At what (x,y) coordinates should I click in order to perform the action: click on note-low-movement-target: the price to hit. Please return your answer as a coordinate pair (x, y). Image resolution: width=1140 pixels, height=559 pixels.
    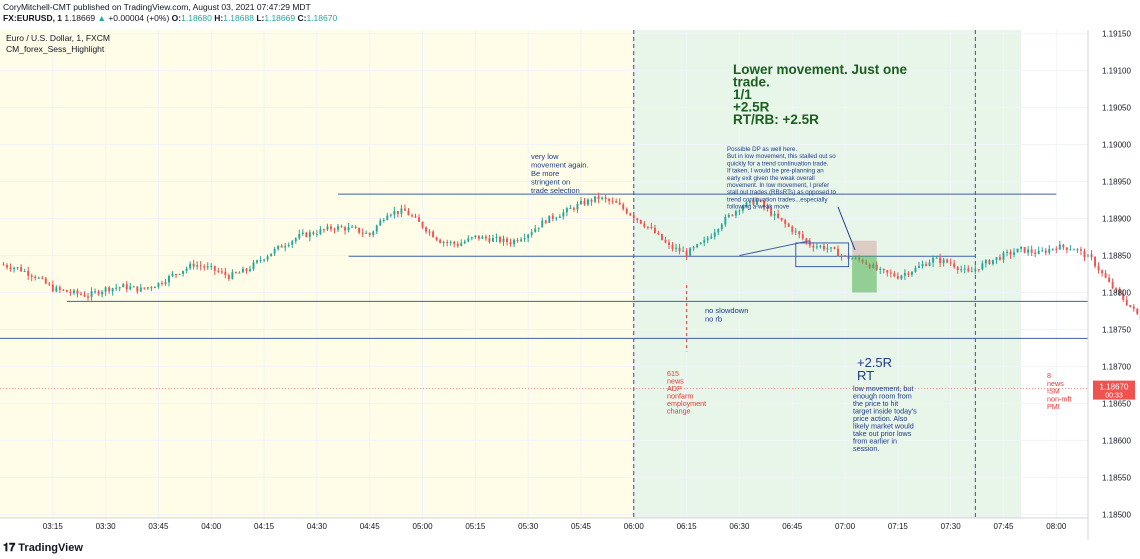
    Looking at the image, I should click on (875, 403).